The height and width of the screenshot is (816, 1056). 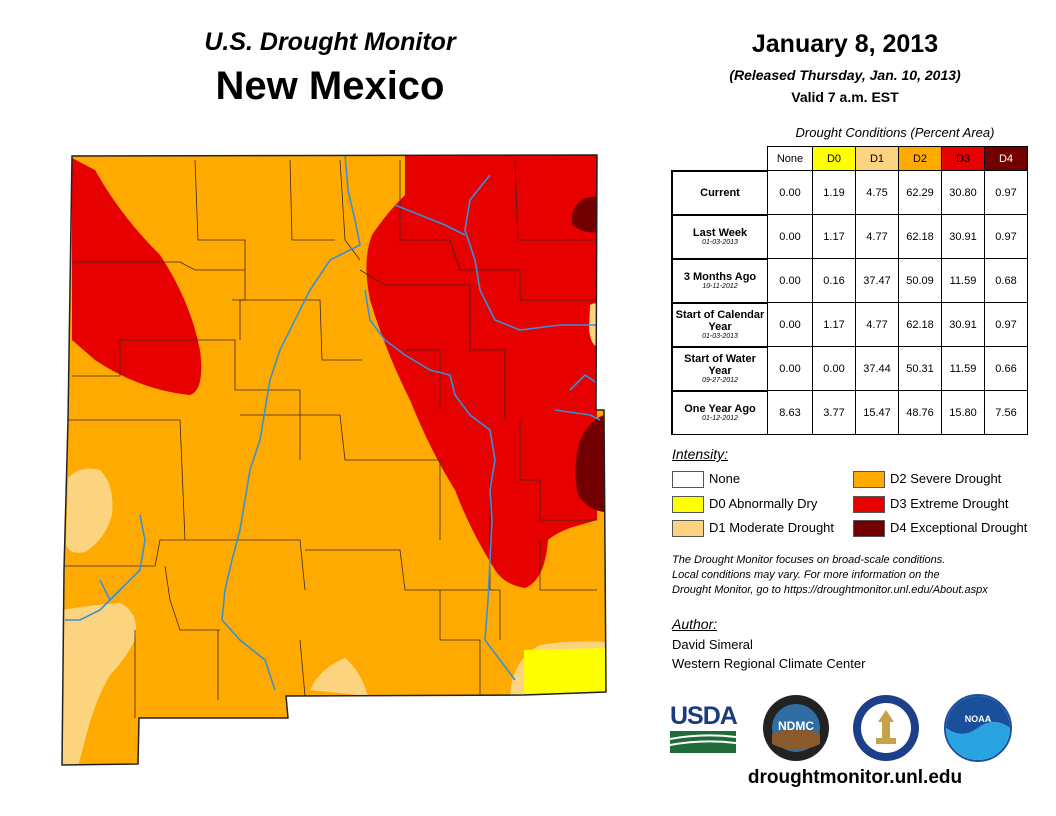 I want to click on cell-value: 0.68, so click(x=1006, y=280).